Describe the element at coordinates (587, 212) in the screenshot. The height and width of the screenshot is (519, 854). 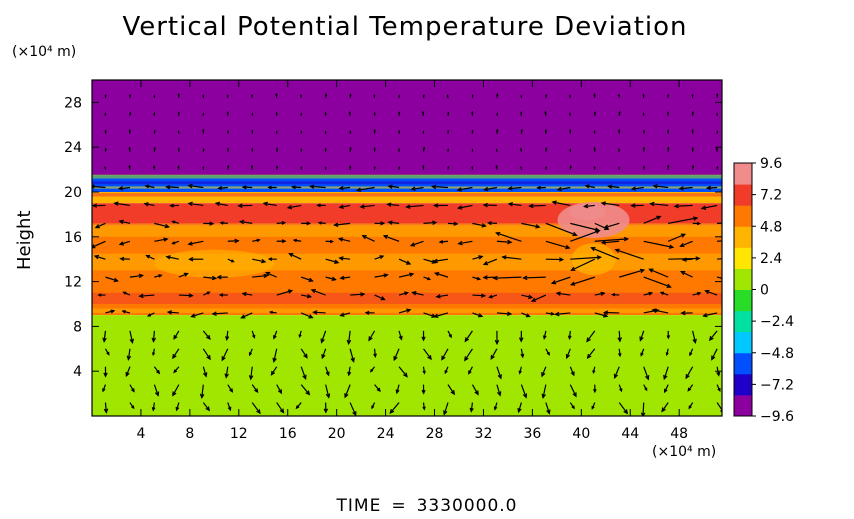
I see `warm-anomaly-core` at that location.